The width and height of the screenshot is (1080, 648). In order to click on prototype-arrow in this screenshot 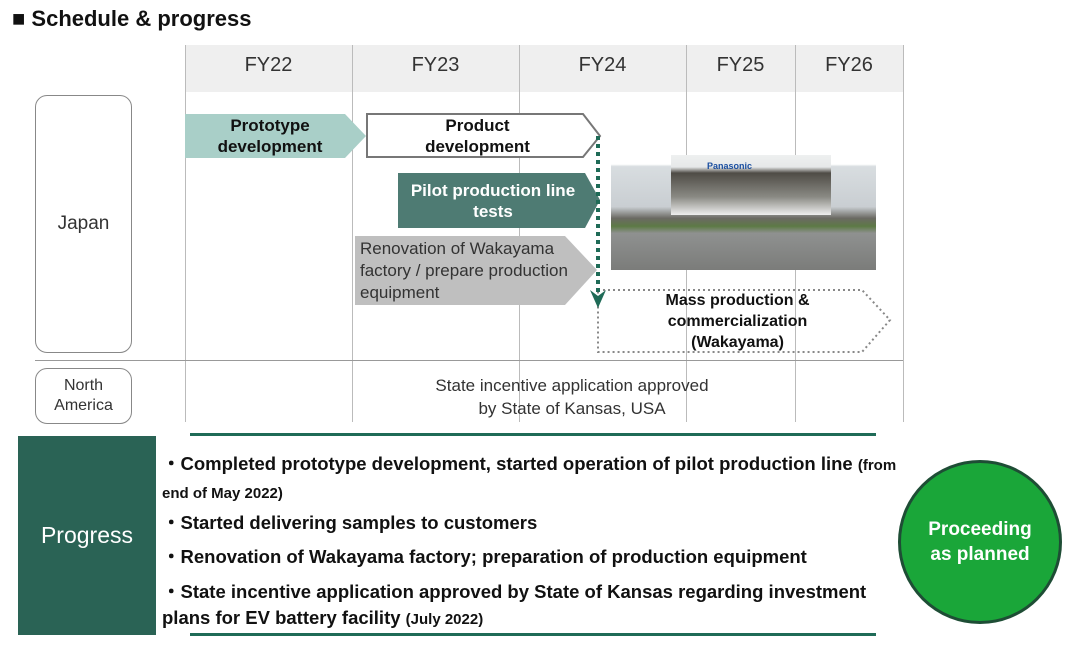, I will do `click(275, 136)`.